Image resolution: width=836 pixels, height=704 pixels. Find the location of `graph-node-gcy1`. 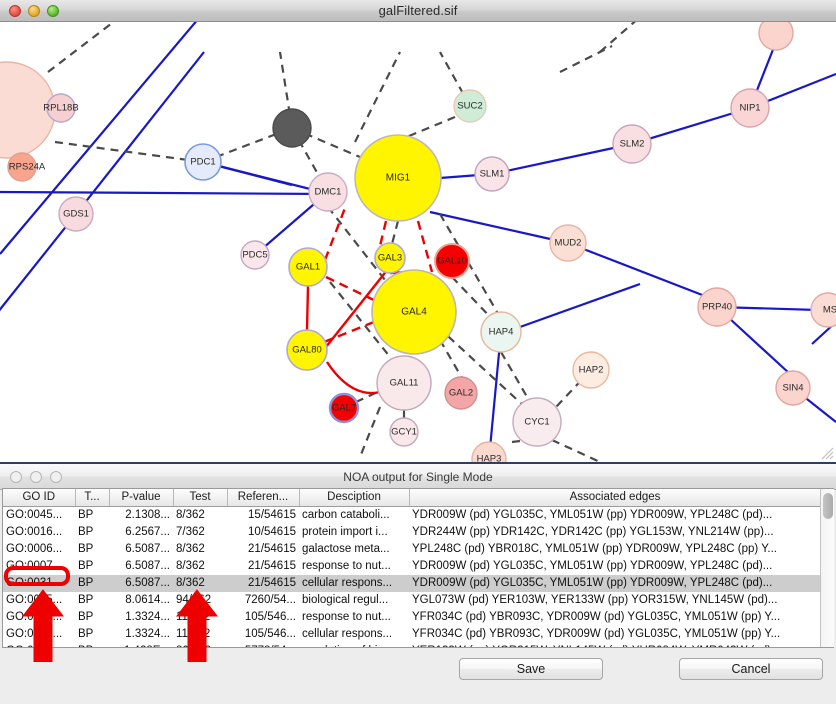

graph-node-gcy1 is located at coordinates (404, 432).